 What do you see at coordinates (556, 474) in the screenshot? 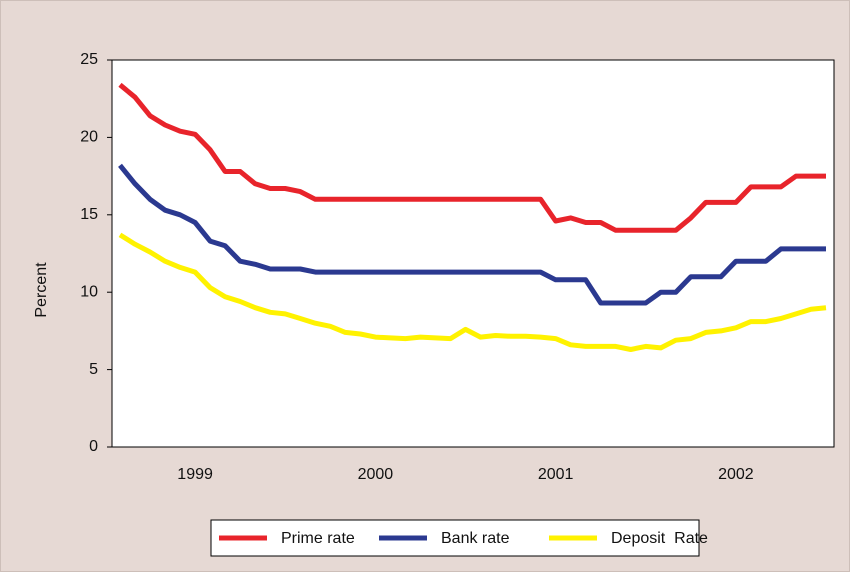
I see `x-tick-label: 2001` at bounding box center [556, 474].